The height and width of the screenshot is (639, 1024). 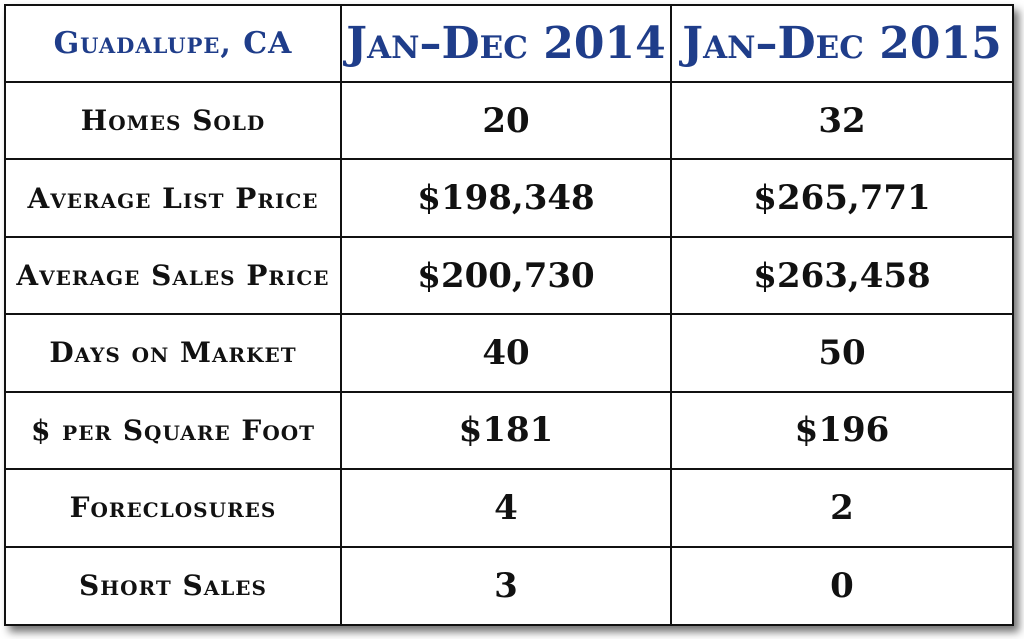 What do you see at coordinates (174, 120) in the screenshot?
I see `row-label: Homes Sold` at bounding box center [174, 120].